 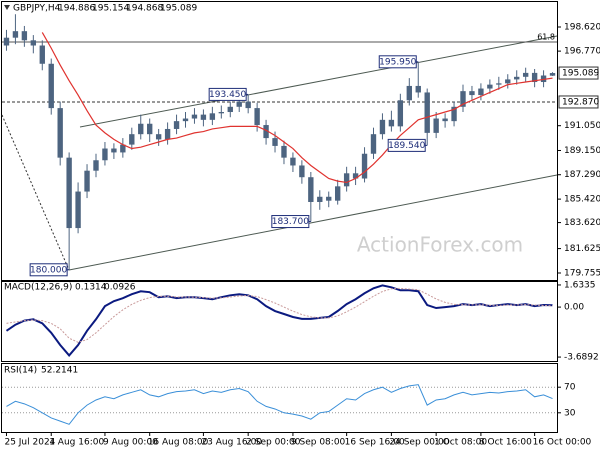 I want to click on rsi-title: RSI(14), so click(x=20, y=371).